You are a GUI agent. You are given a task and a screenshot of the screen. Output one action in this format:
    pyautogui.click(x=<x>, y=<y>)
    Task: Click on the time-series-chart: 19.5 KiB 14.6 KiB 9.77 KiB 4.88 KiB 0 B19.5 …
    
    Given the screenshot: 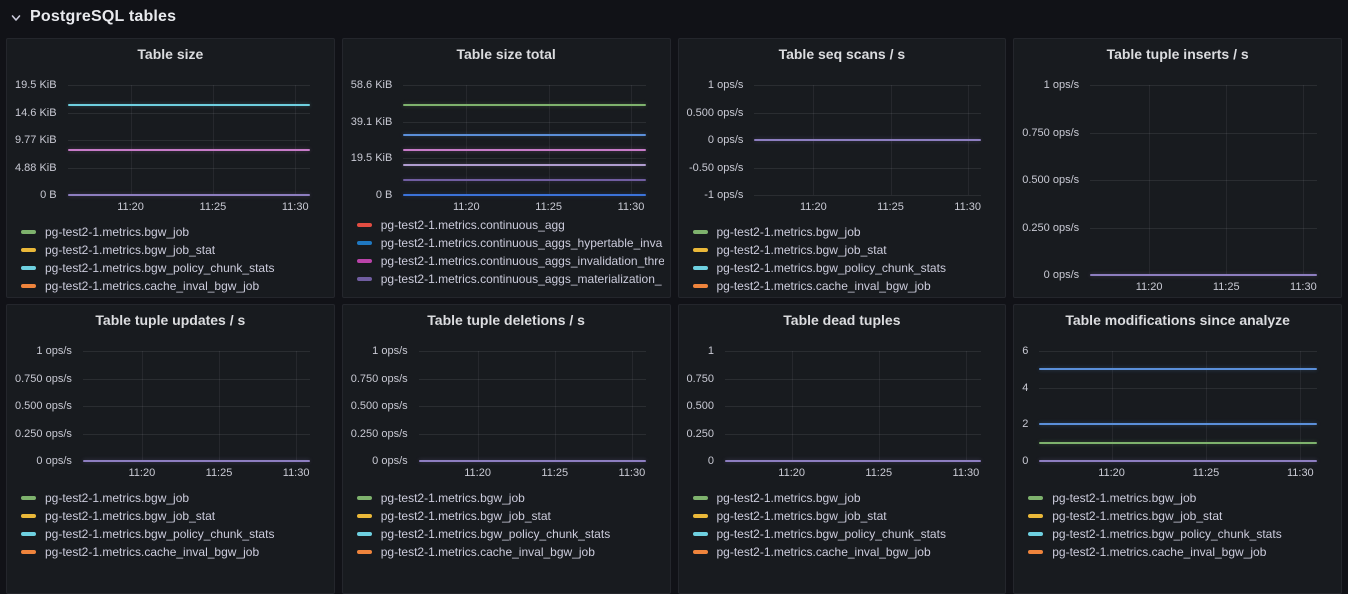 What is the action you would take?
    pyautogui.click(x=170, y=142)
    